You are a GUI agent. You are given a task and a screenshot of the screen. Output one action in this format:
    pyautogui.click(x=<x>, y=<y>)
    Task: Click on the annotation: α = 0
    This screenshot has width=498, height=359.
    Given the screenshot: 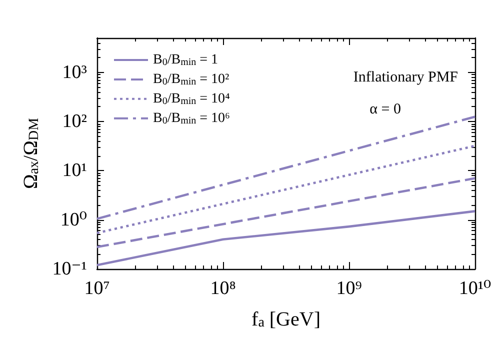 What is the action you would take?
    pyautogui.click(x=386, y=110)
    